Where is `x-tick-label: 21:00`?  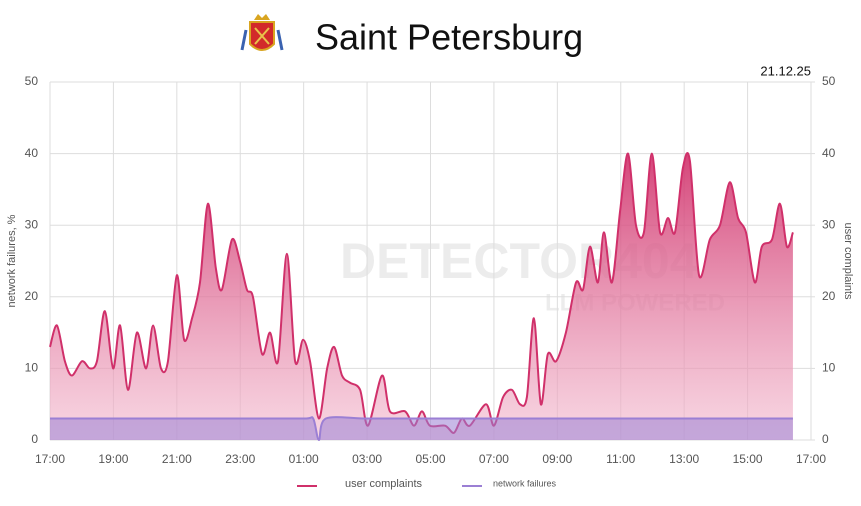 x-tick-label: 21:00 is located at coordinates (177, 459).